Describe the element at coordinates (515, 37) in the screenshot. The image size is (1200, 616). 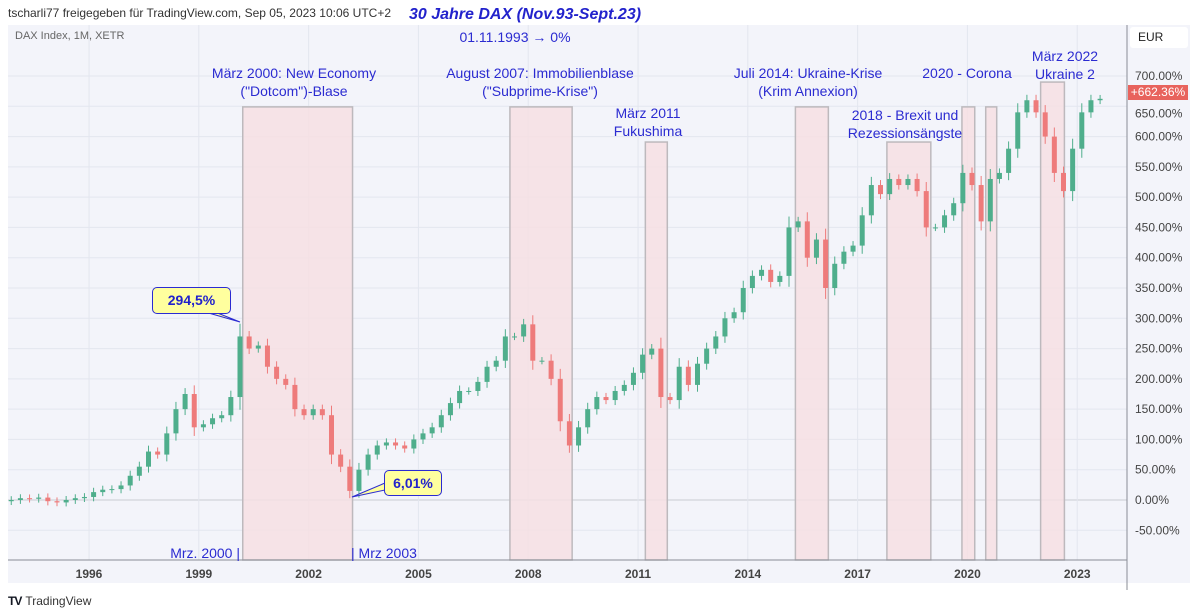
I see `start-note: 01.11.1993 → 0%` at that location.